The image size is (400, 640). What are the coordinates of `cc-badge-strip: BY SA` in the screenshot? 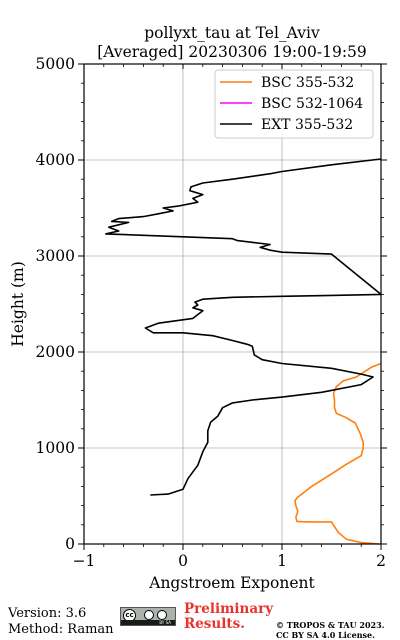 It's located at (148, 622).